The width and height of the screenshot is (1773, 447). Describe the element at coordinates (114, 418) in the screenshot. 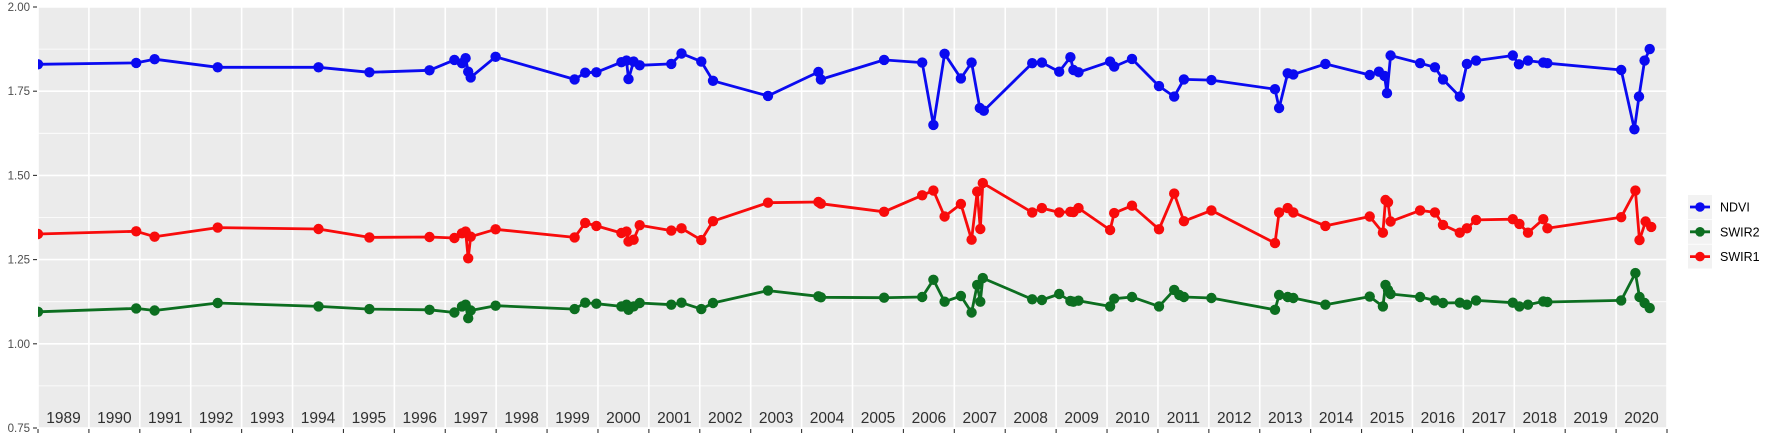

I see `x-axis-label: 1990` at that location.